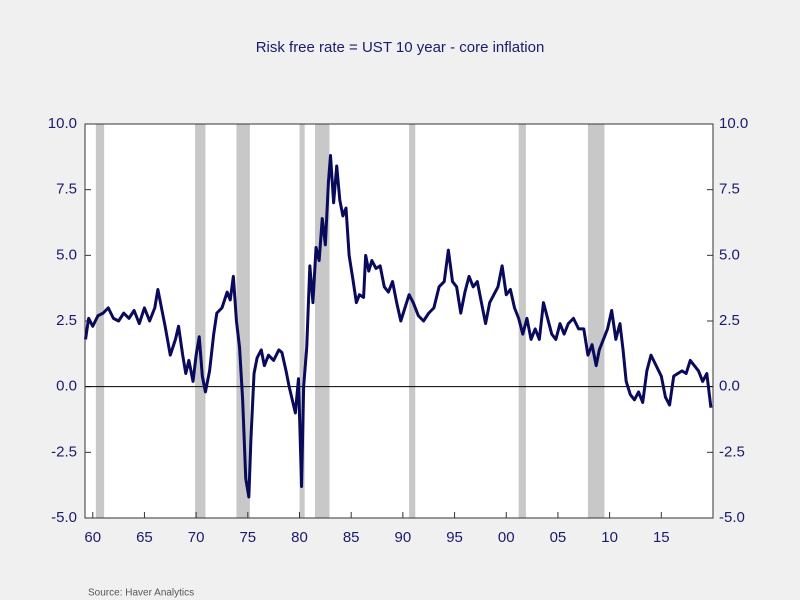  Describe the element at coordinates (729, 254) in the screenshot. I see `y2-tick-label: 5.0` at that location.